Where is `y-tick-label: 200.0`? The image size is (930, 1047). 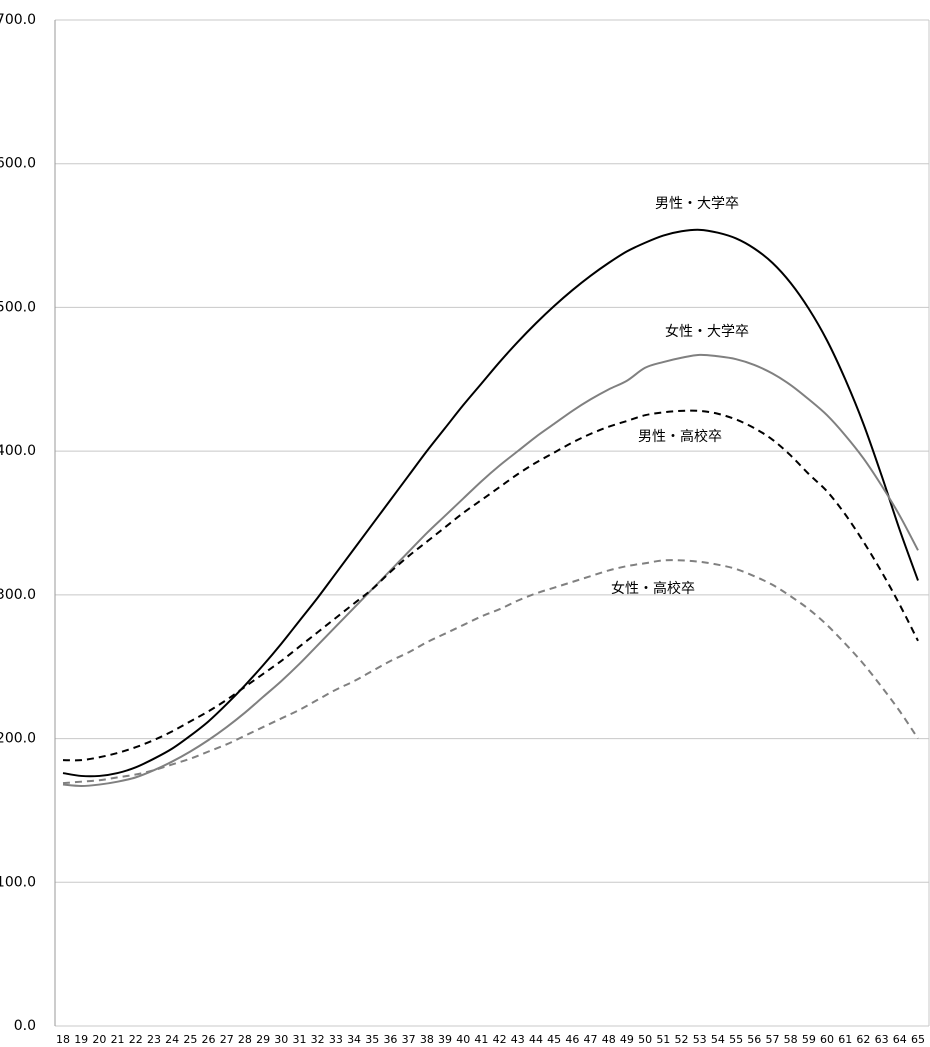 y-tick-label: 200.0 is located at coordinates (18, 739).